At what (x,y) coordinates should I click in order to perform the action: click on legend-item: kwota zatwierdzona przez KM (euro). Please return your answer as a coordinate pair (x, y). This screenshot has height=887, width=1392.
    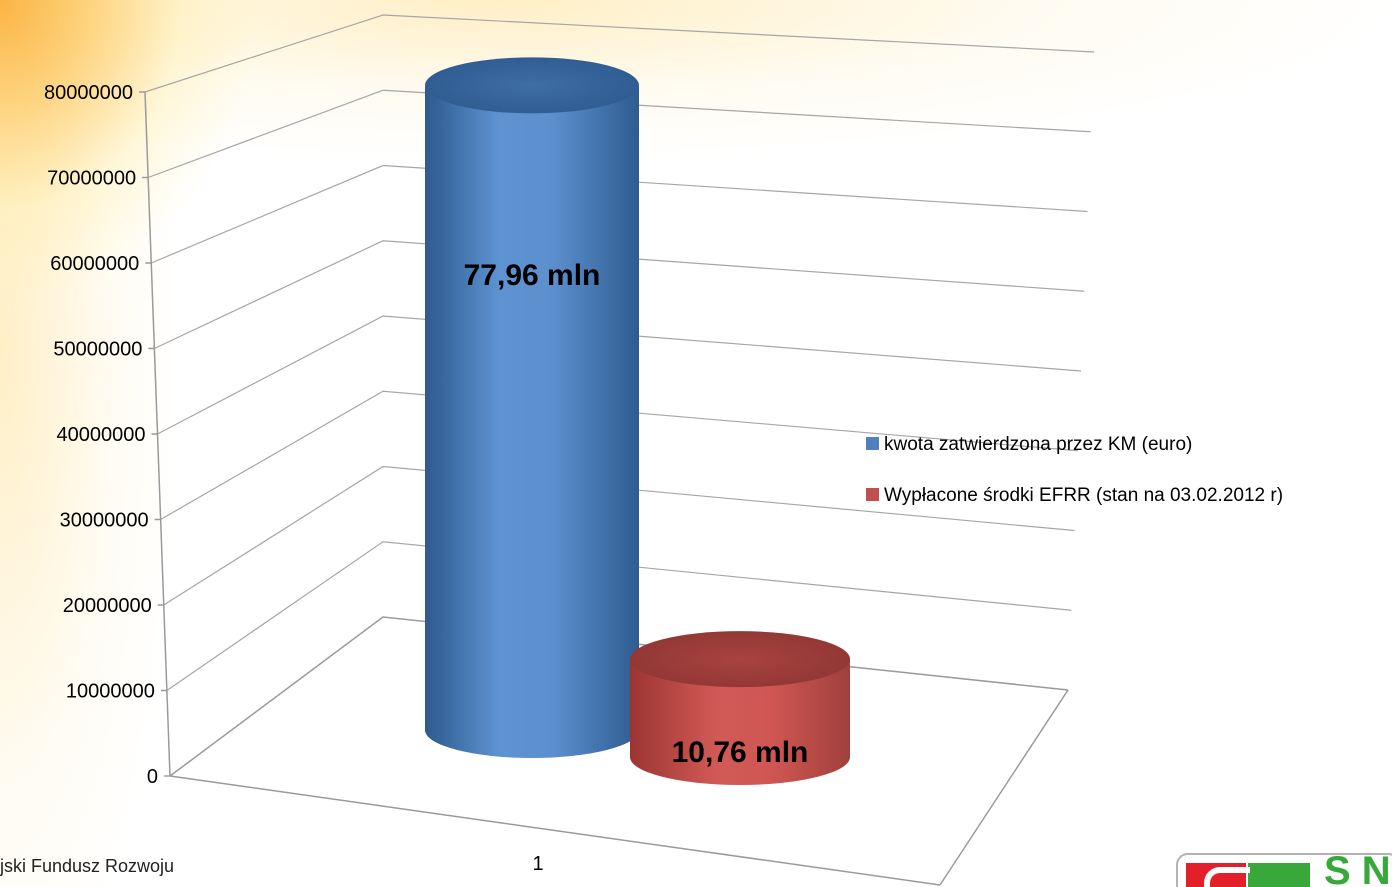
    Looking at the image, I should click on (1029, 444).